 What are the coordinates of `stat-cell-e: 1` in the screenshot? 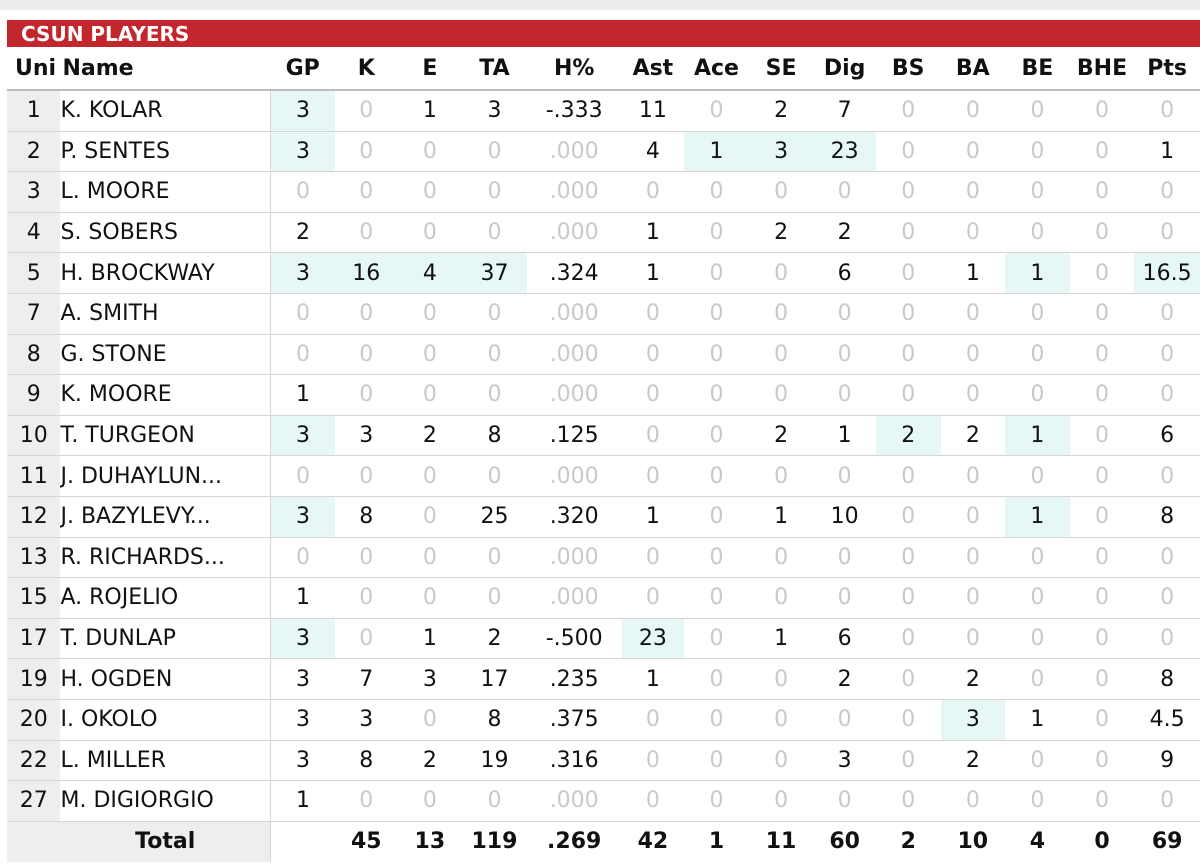 It's located at (430, 639).